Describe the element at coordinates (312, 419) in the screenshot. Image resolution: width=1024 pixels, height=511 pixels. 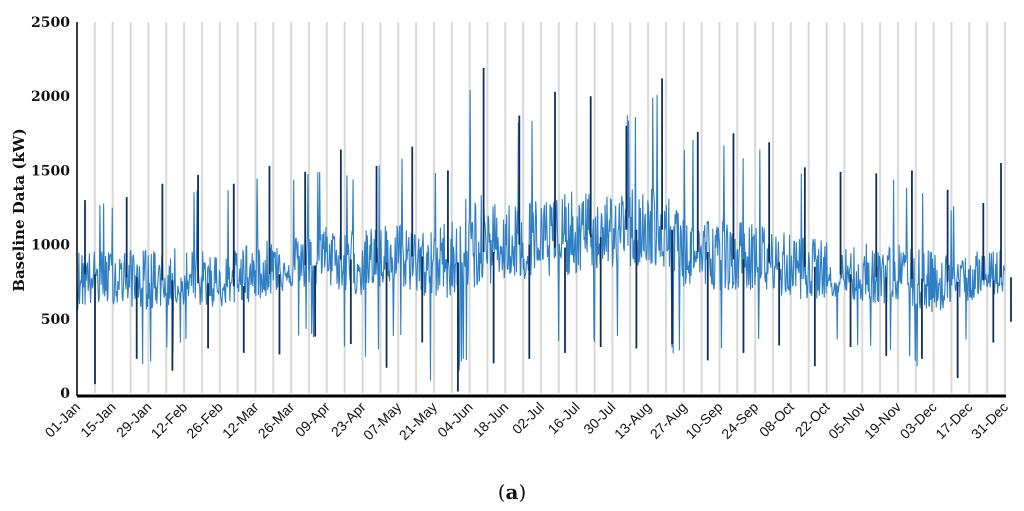
I see `x-tick-label: 09-Apr` at that location.